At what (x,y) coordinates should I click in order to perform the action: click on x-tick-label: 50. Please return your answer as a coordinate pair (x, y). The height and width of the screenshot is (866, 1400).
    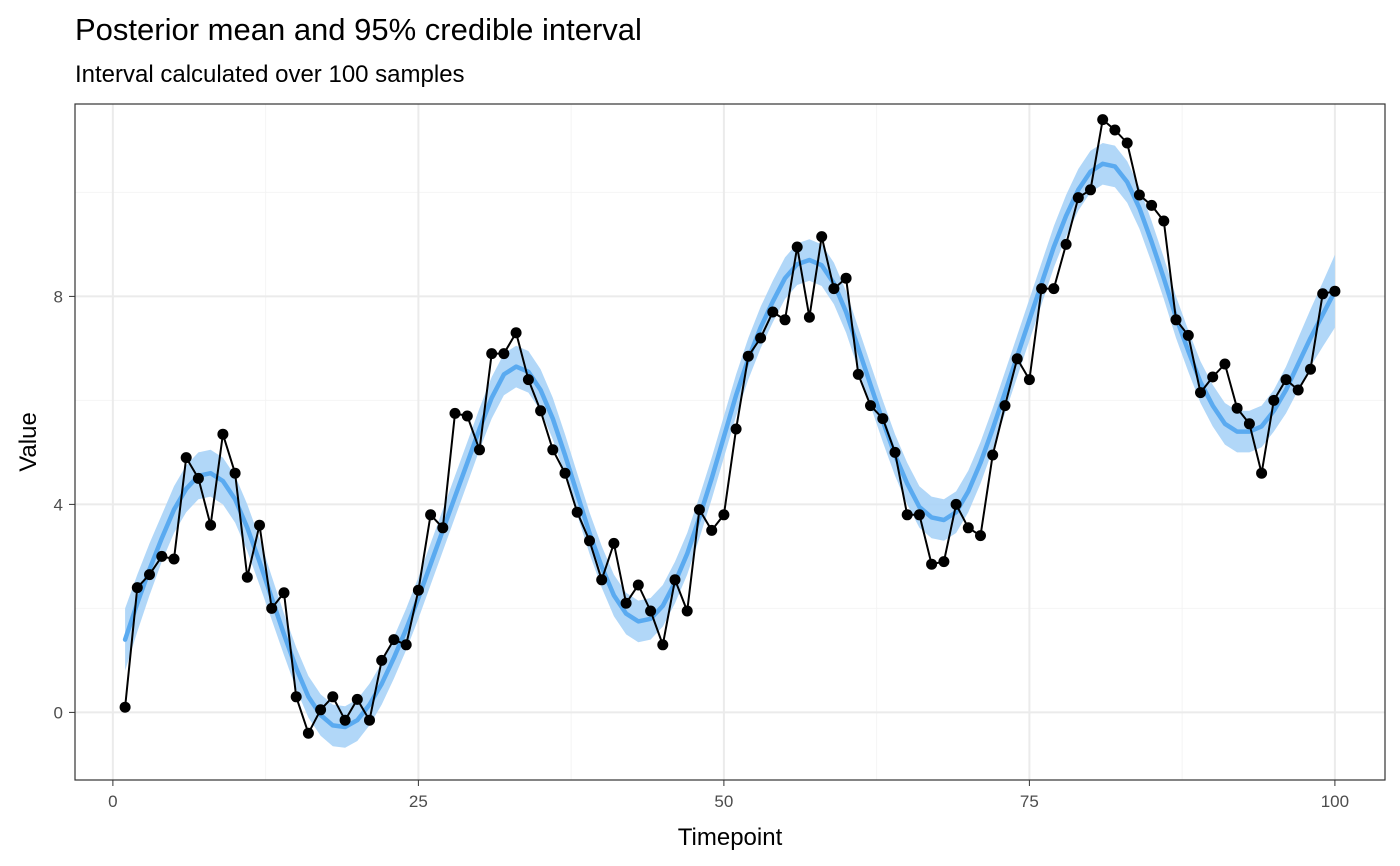
    Looking at the image, I should click on (723, 801).